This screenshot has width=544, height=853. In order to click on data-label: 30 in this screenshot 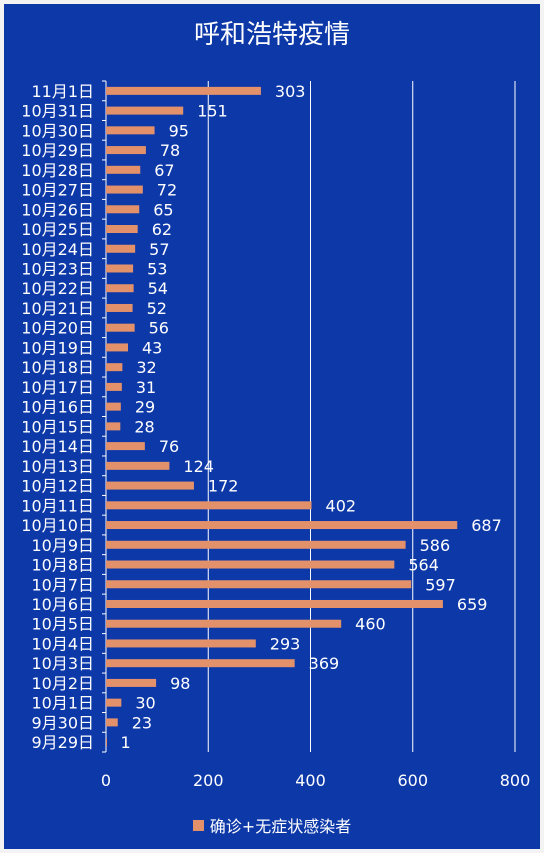, I will do `click(145, 703)`.